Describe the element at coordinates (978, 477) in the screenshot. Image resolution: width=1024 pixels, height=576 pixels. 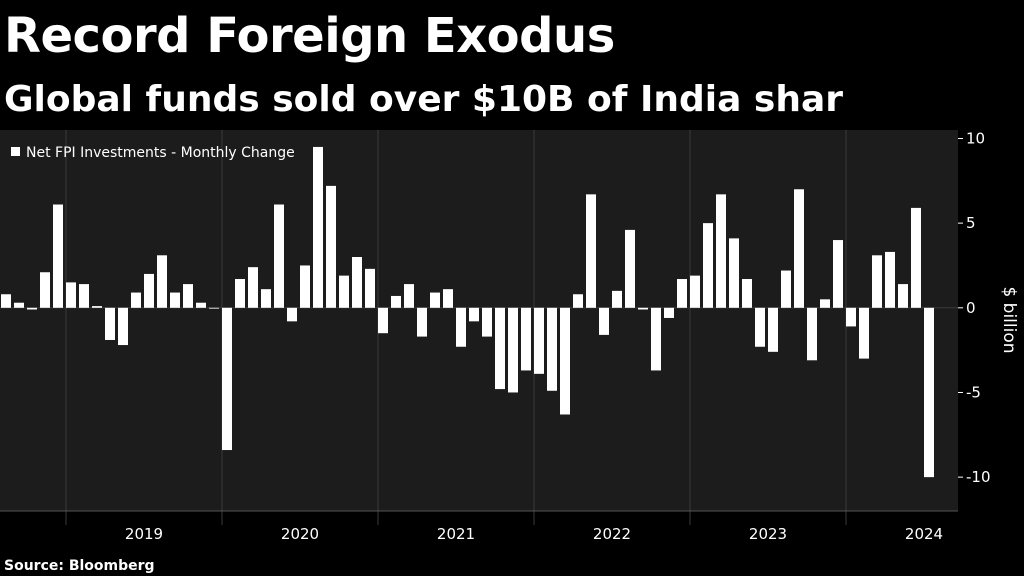
I see `y-tick-label: -10` at that location.